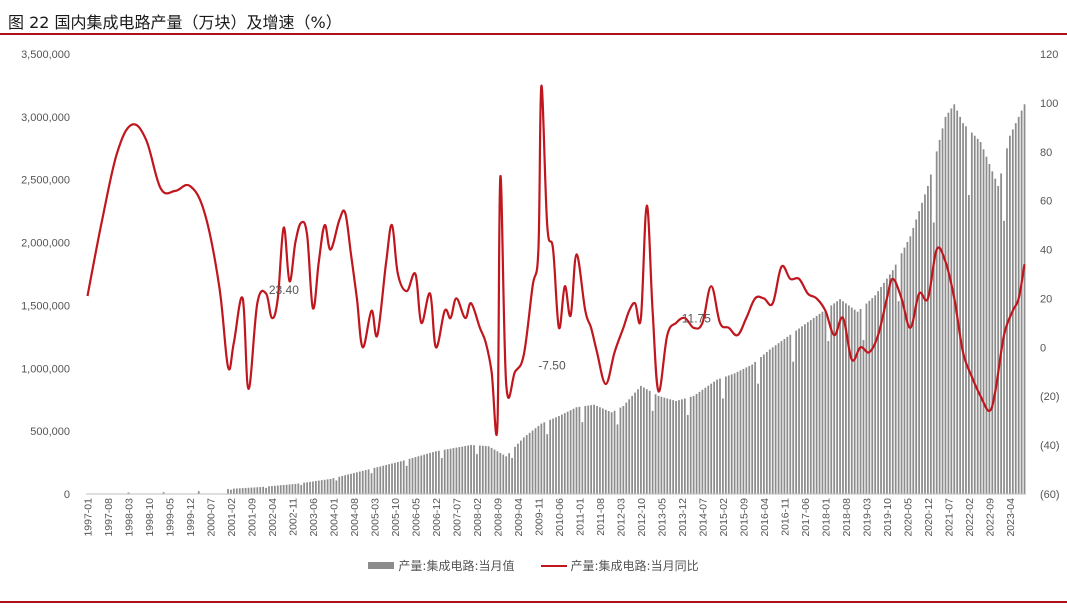 The width and height of the screenshot is (1067, 608). I want to click on left-tick-label: 2,500,000, so click(45, 181).